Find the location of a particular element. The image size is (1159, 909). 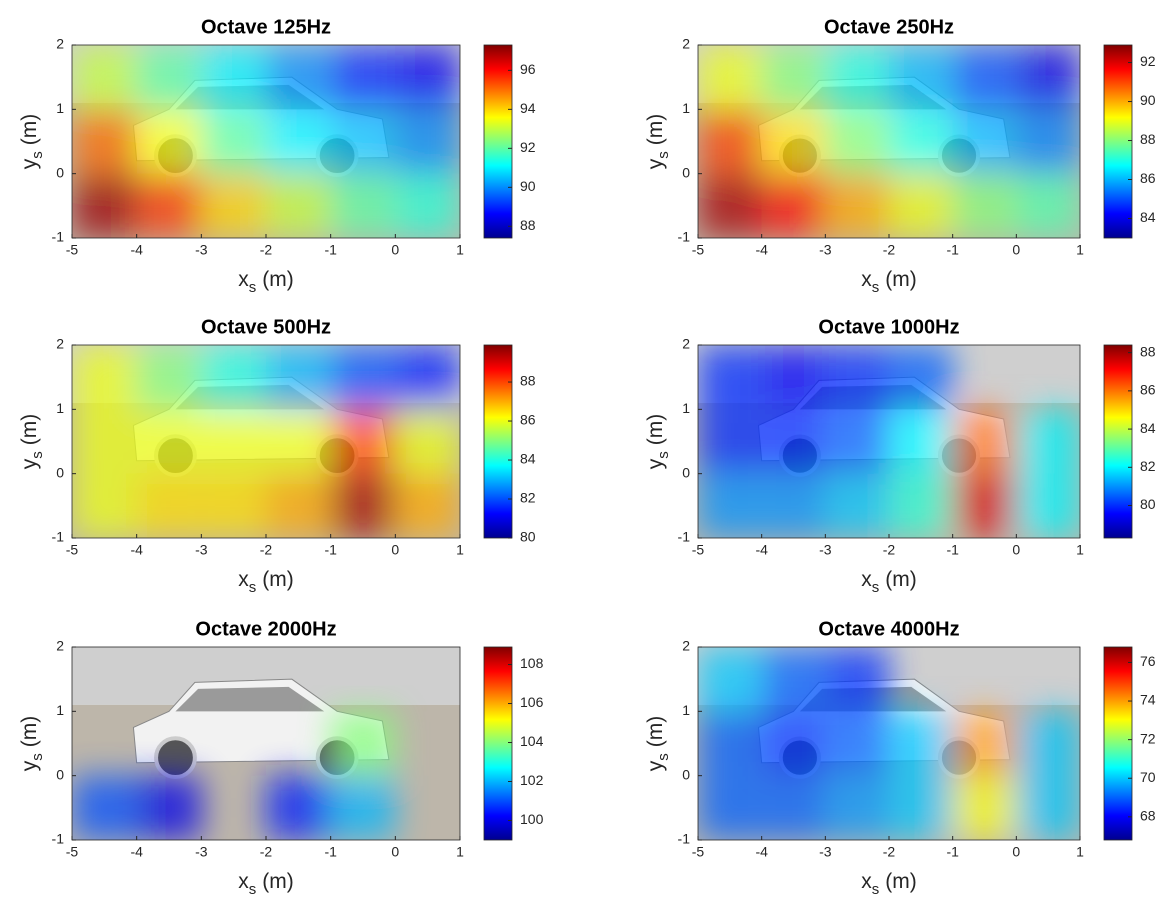

chart-title: Octave 4000Hz is located at coordinates (888, 629).